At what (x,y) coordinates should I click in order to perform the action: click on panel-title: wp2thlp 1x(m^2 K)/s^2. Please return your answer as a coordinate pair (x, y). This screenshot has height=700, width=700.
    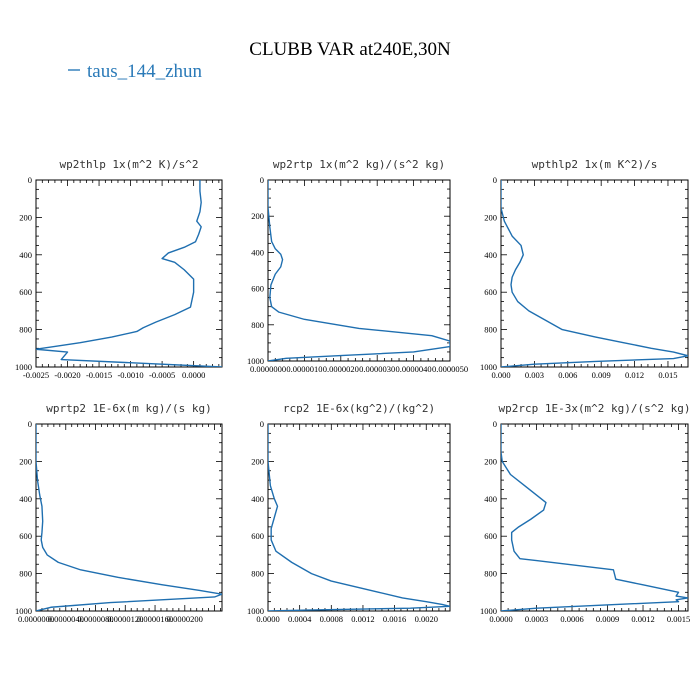
    Looking at the image, I should click on (128, 164).